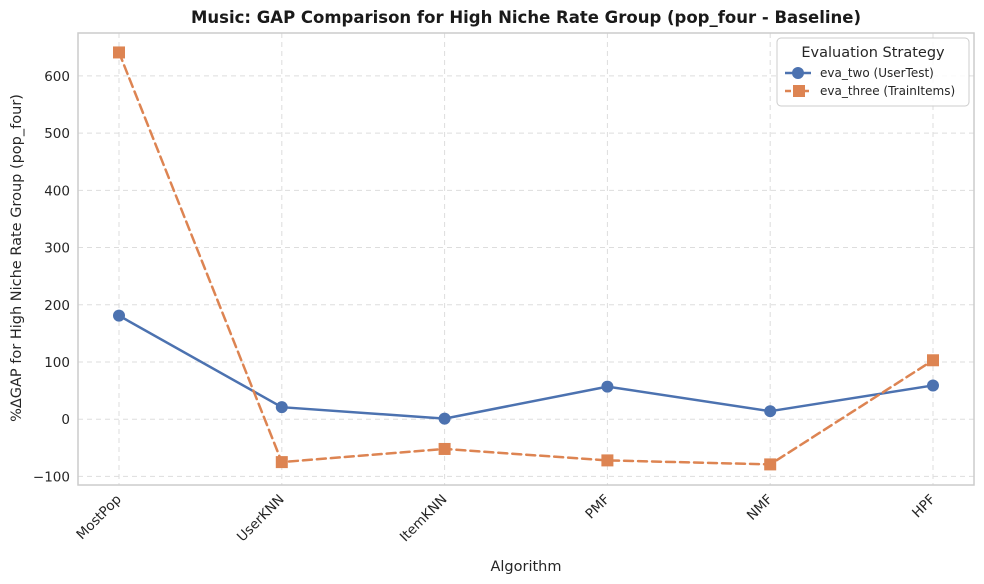 The height and width of the screenshot is (584, 984). What do you see at coordinates (57, 306) in the screenshot?
I see `y-tick-label: 200` at bounding box center [57, 306].